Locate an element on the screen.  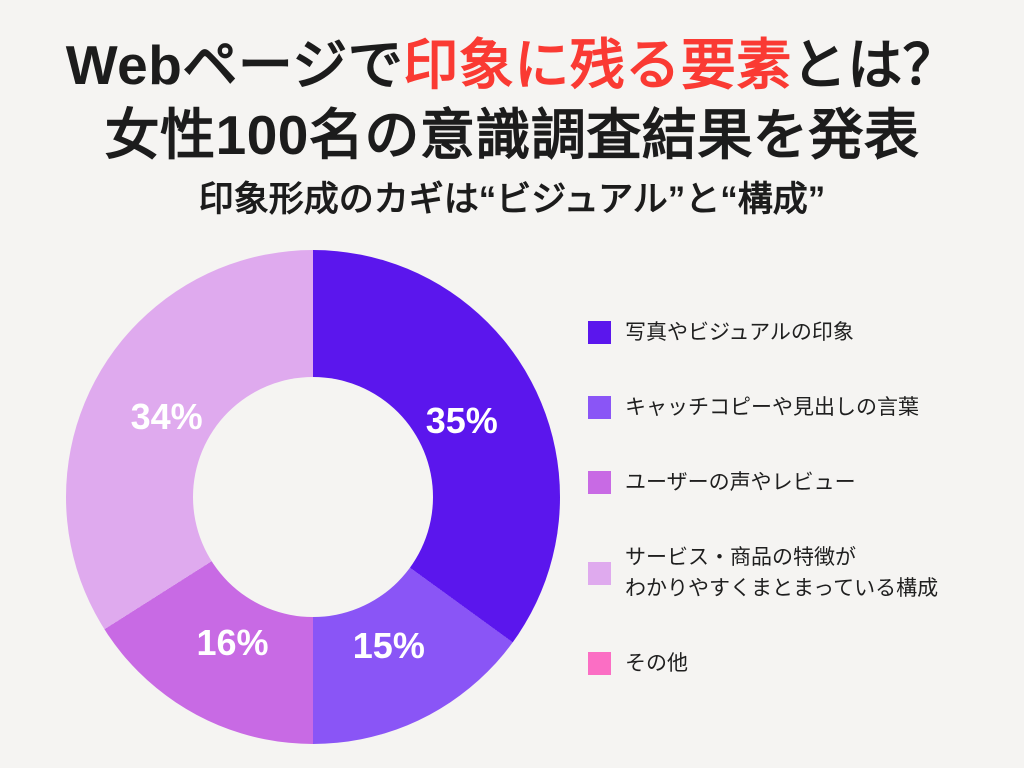
title-suffix: とは？ is located at coordinates (875, 65).